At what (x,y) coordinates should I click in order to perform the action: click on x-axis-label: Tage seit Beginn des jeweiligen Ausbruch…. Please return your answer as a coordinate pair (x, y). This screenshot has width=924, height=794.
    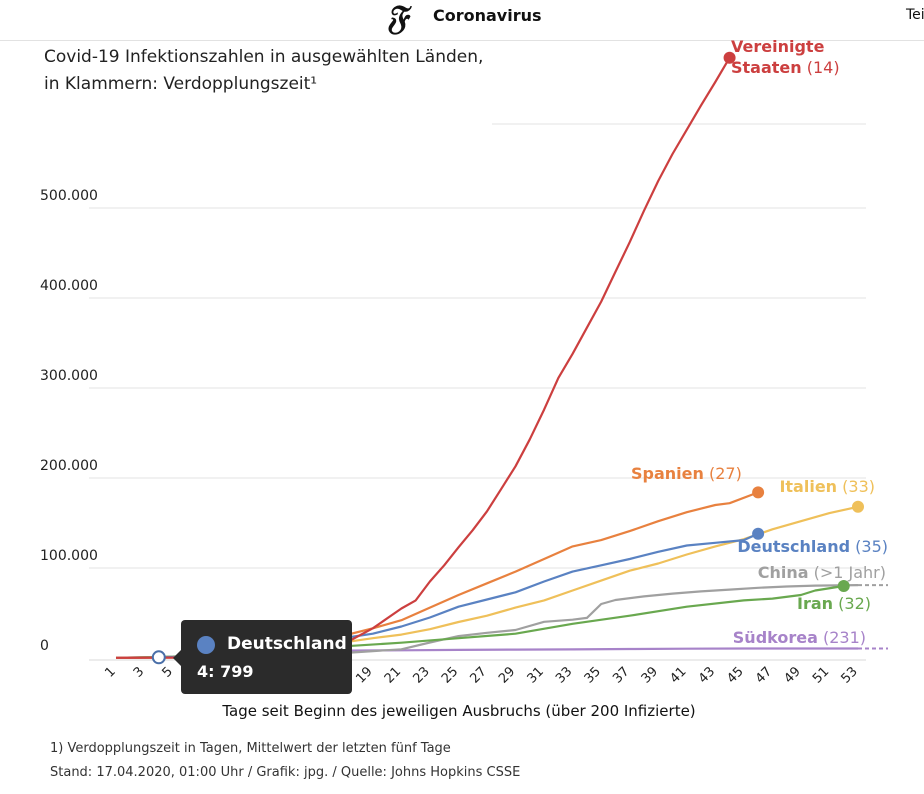
    Looking at the image, I should click on (458, 711).